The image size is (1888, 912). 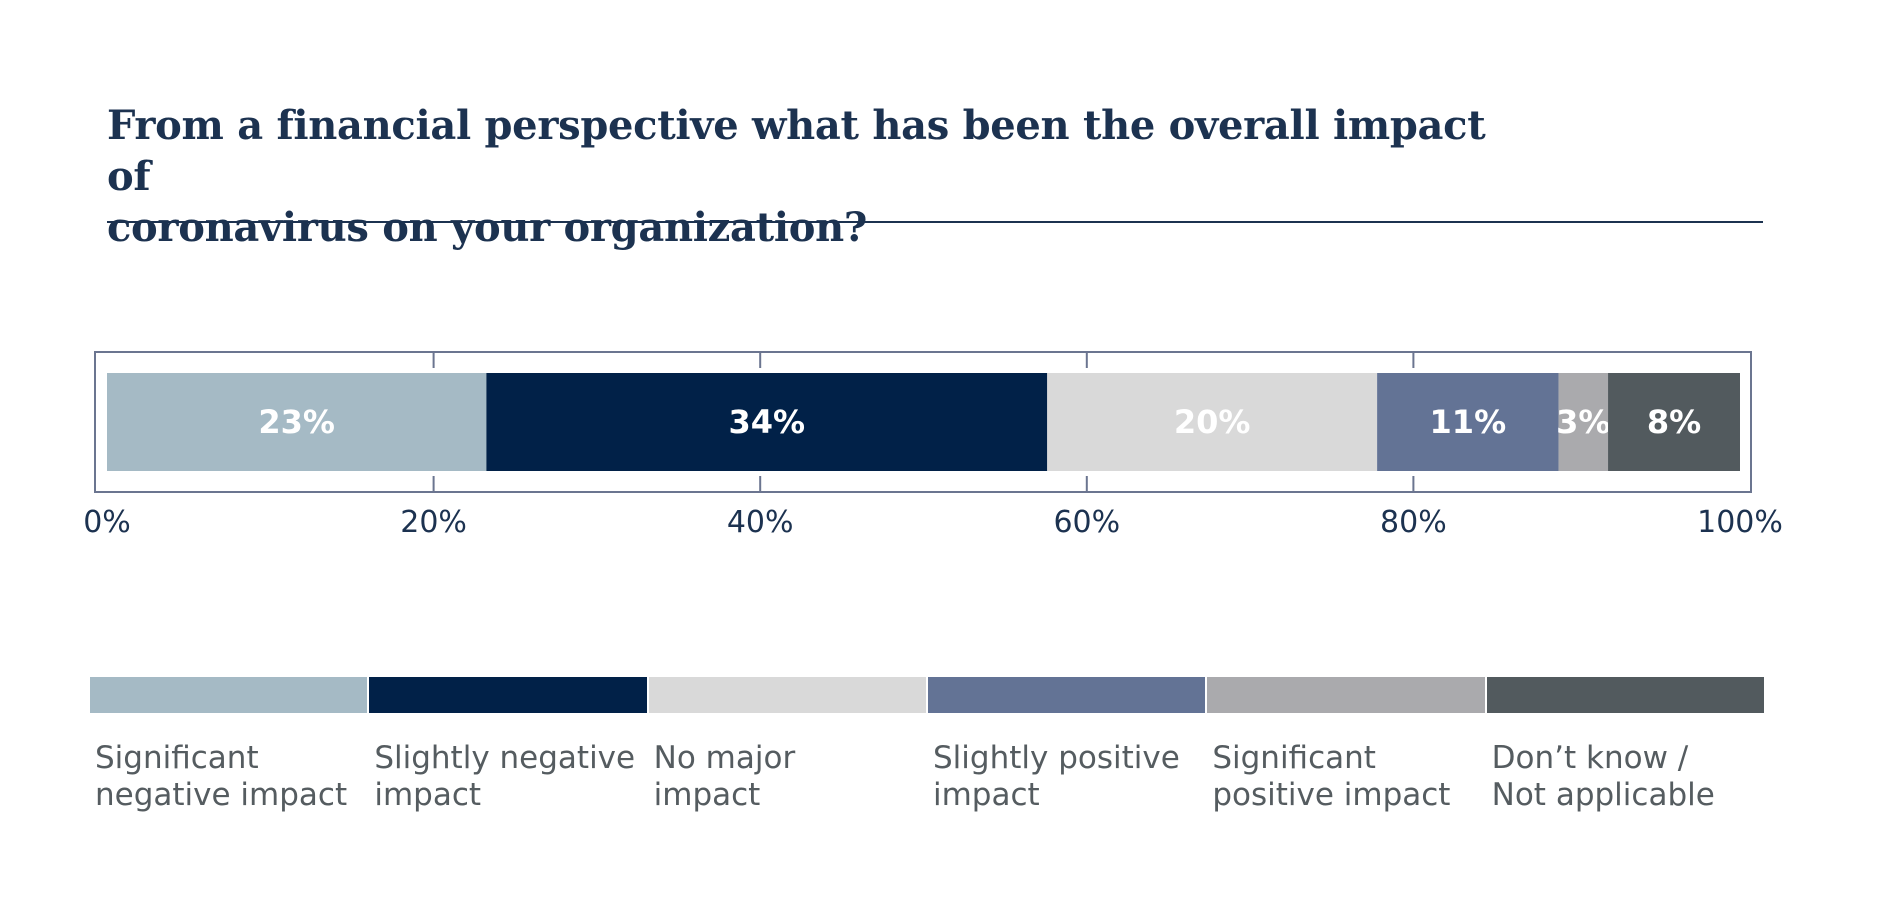 What do you see at coordinates (1056, 776) in the screenshot?
I see `legend-label: Slightly positive impact` at bounding box center [1056, 776].